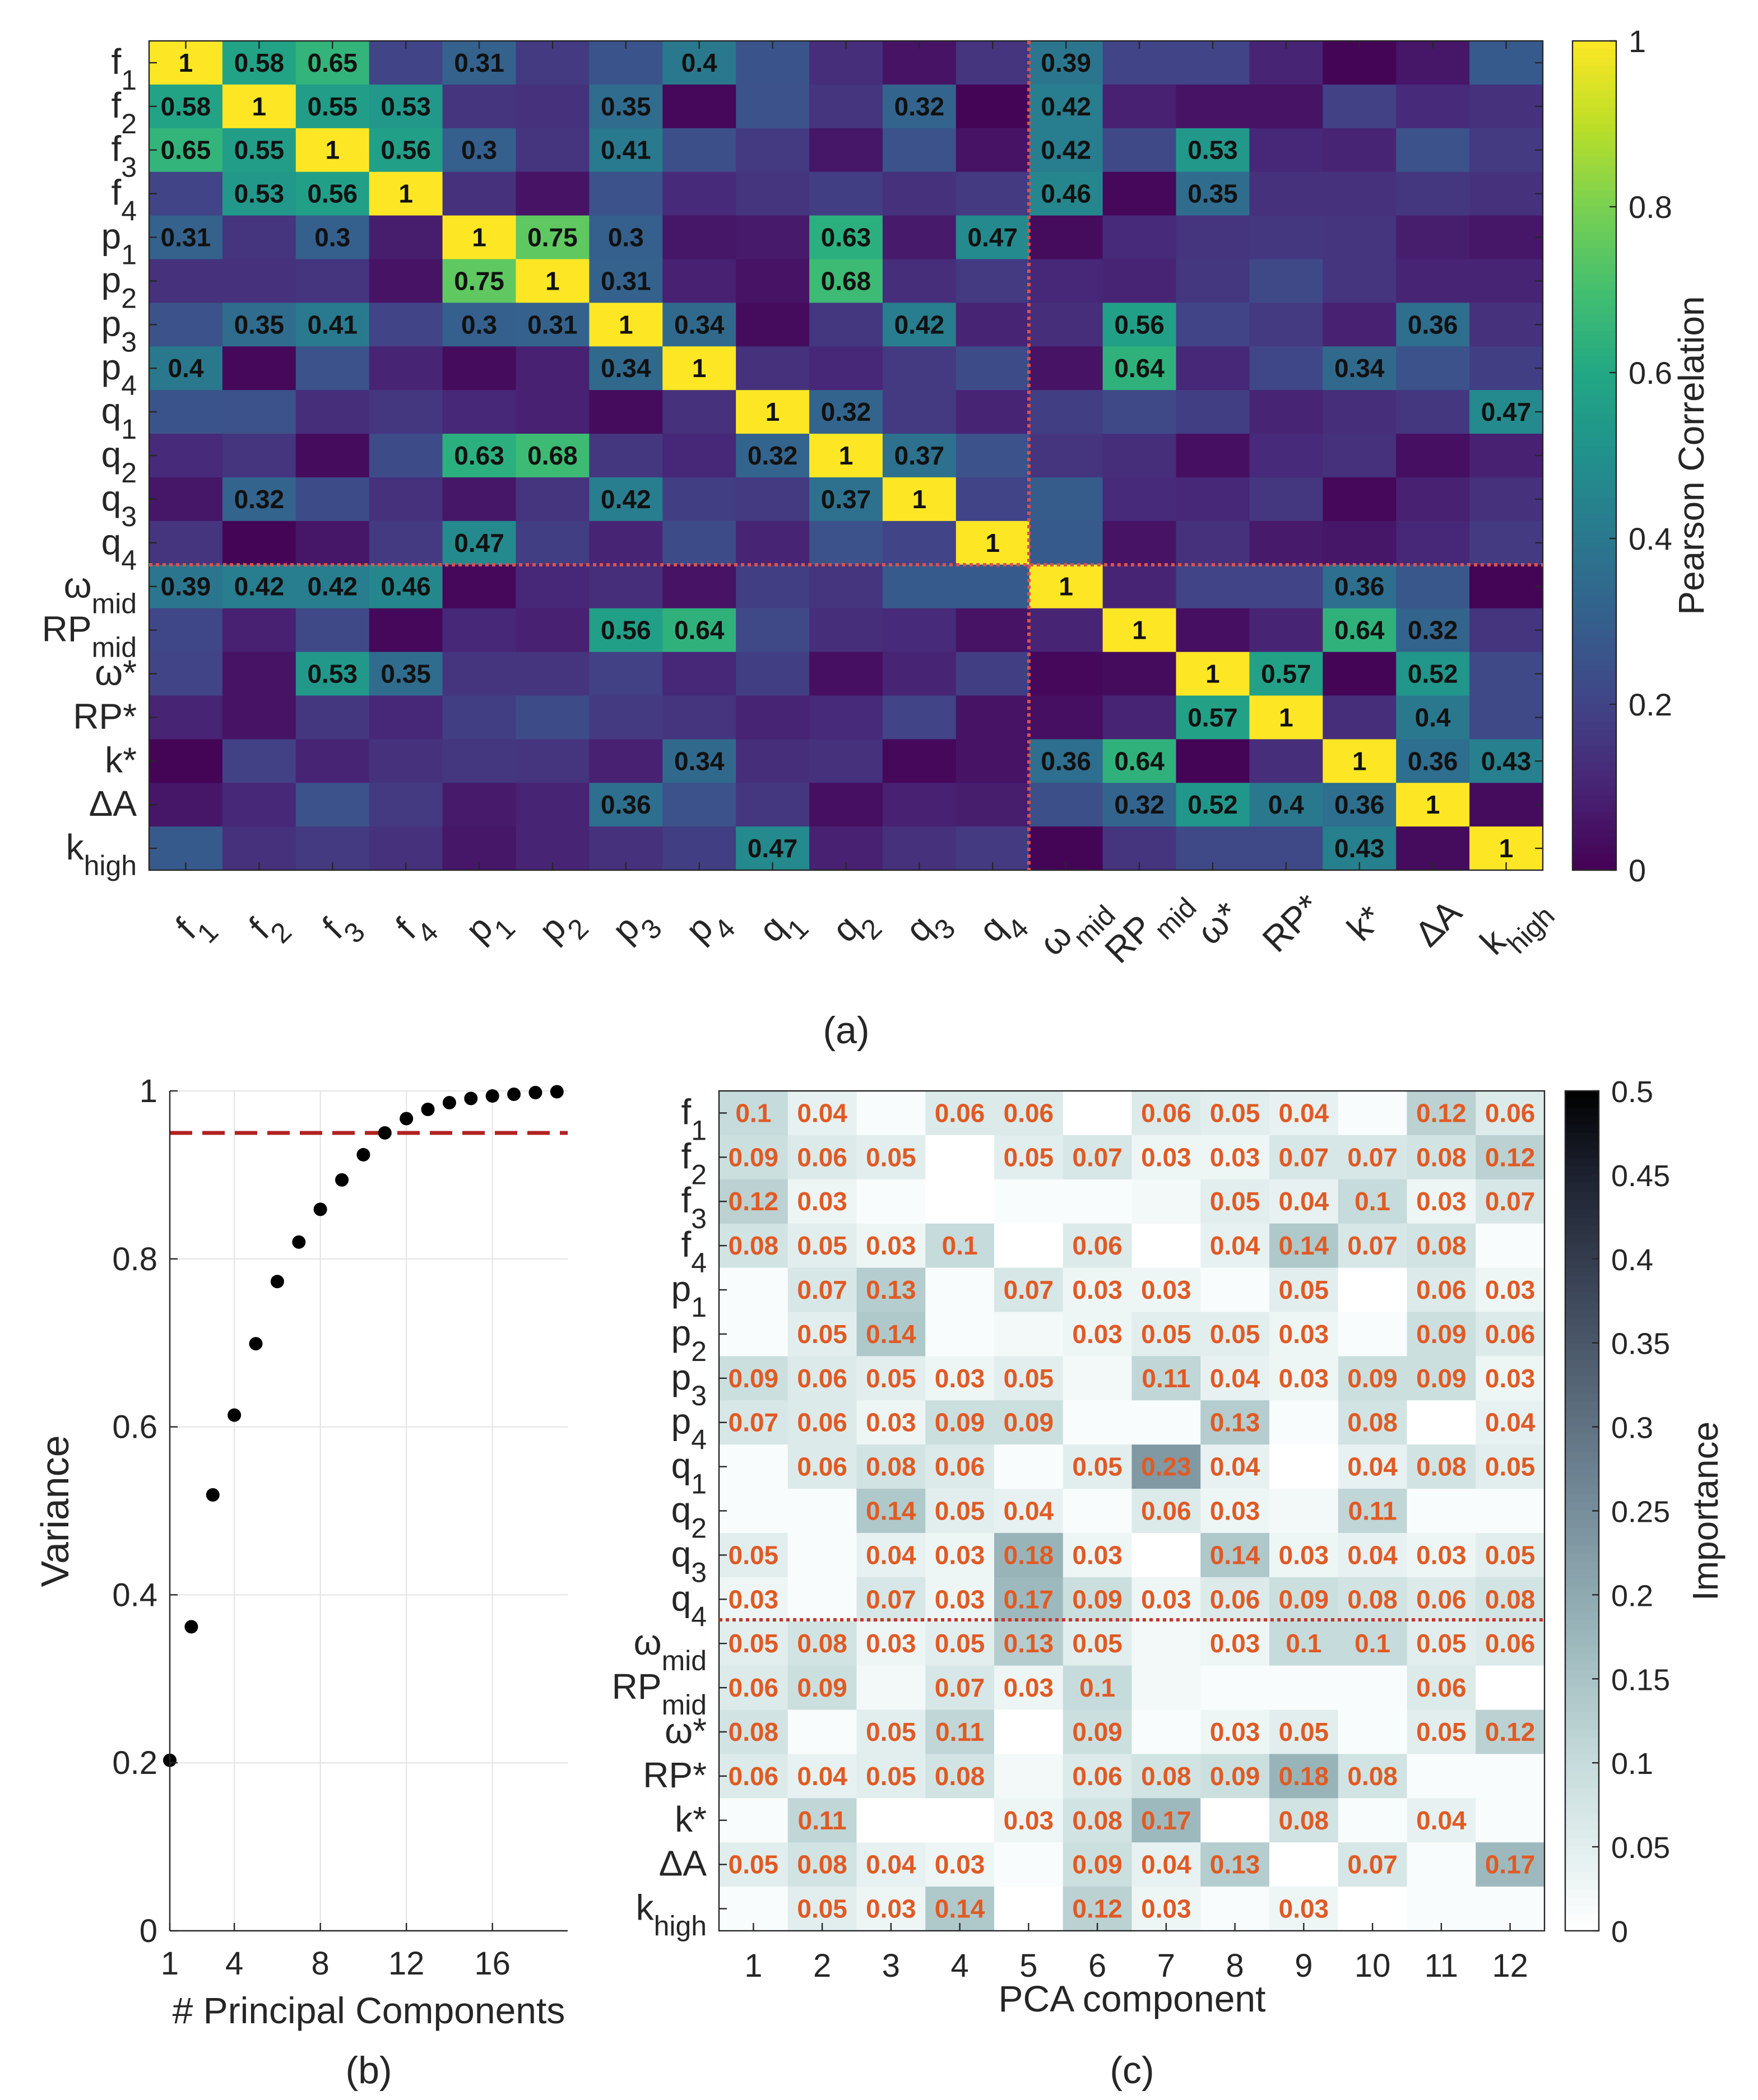 This screenshot has height=2100, width=1758. Describe the element at coordinates (116, 672) in the screenshot. I see `row-label: ω*` at that location.